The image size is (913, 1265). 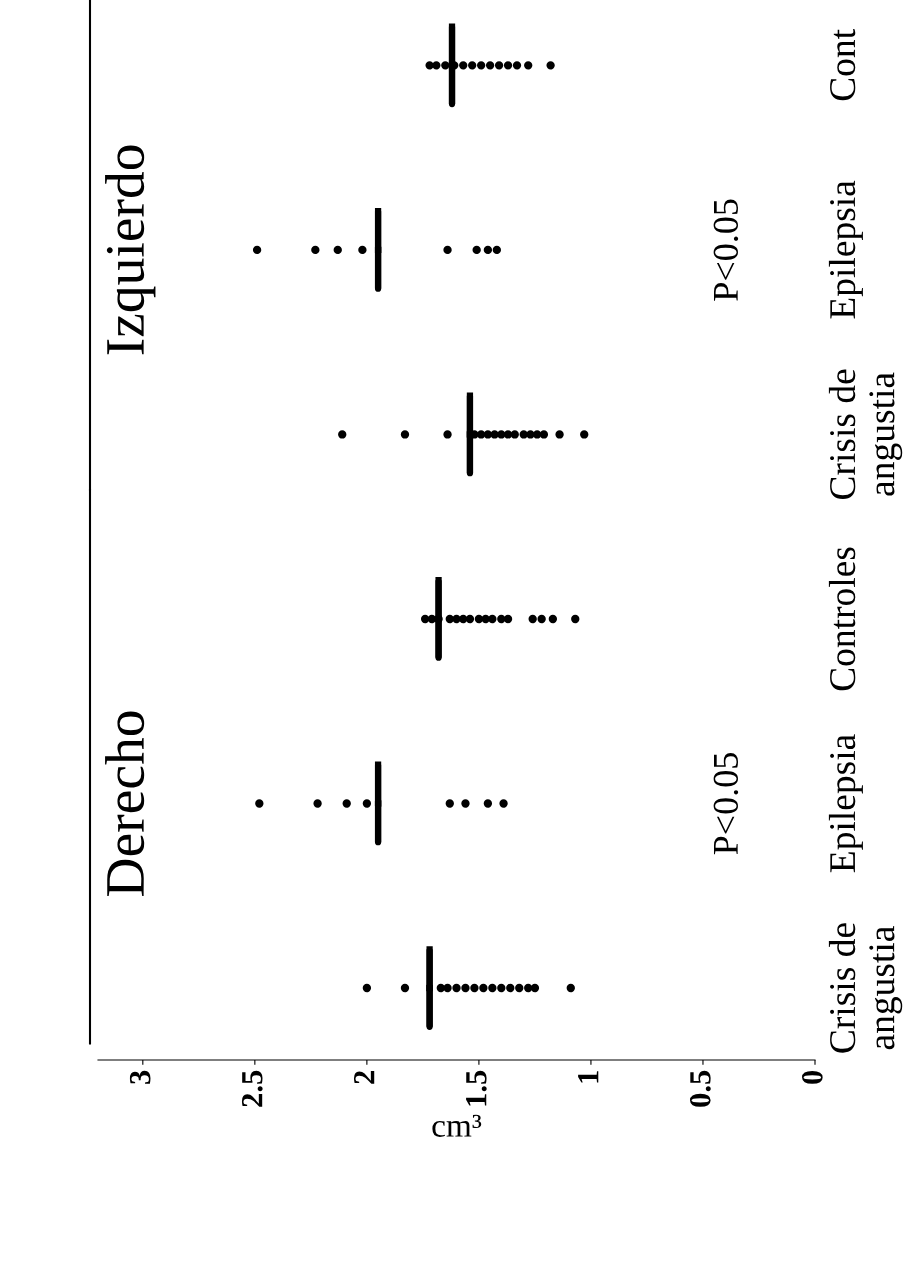 What do you see at coordinates (125, 803) in the screenshot?
I see `annotation: Derecho` at bounding box center [125, 803].